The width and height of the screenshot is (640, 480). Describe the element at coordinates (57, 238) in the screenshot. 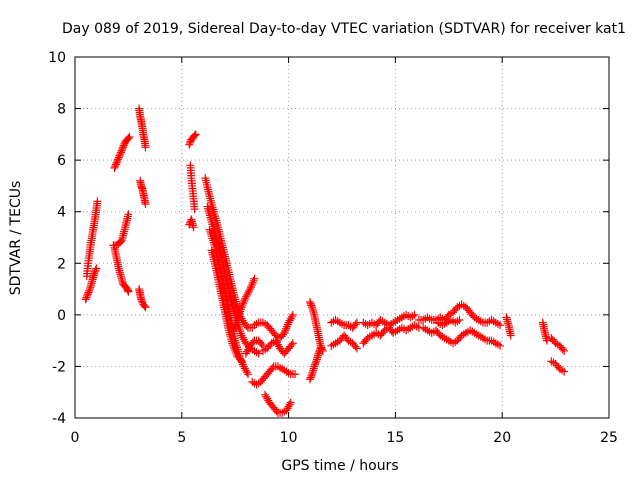

I see `y-tick-labels: -4 -2 0 2 4 6 8 10` at that location.